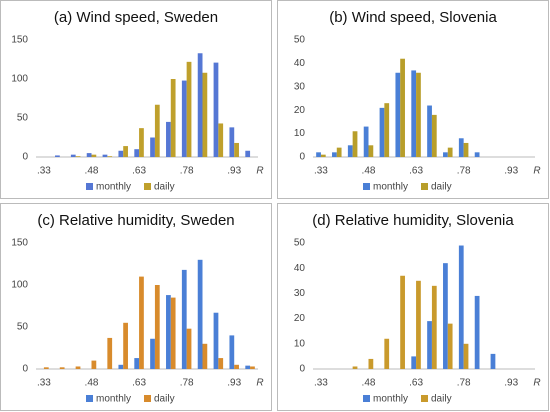  What do you see at coordinates (413, 17) in the screenshot?
I see `chart-title: (b) Wind speed, Slovenia` at bounding box center [413, 17].